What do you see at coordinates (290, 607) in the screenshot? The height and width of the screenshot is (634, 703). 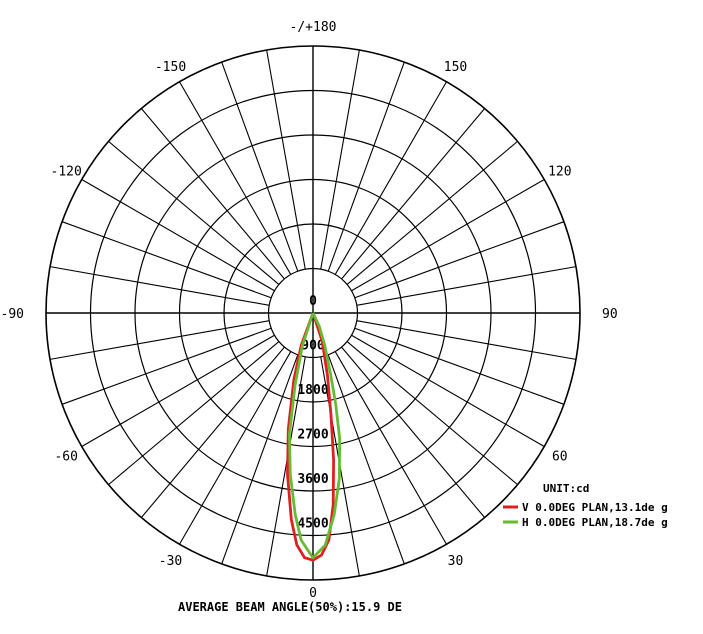 I see `beam-angle-footer: AVERAGE BEAM ANGLE(50%):15.9 DE` at bounding box center [290, 607].